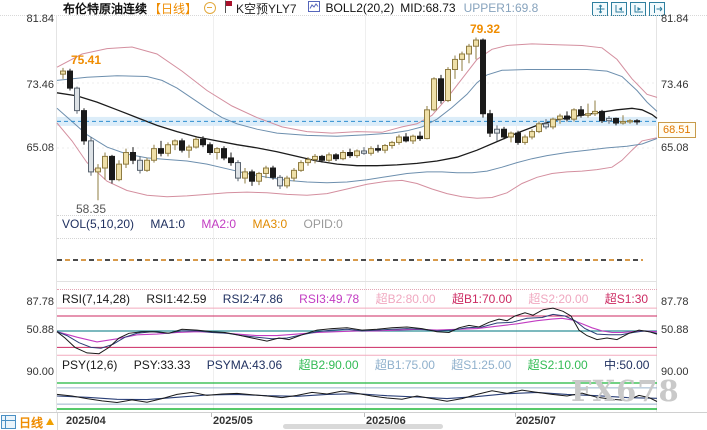  I want to click on indicator-chart-icon, so click(313, 8).